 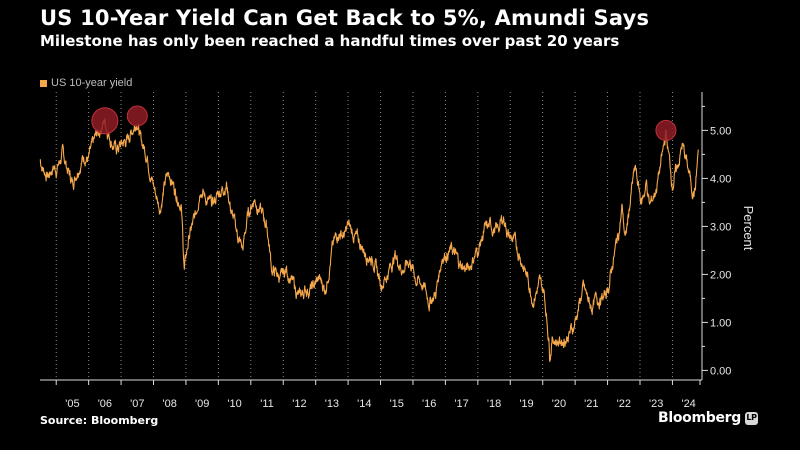 What do you see at coordinates (170, 404) in the screenshot?
I see `x-tick-label-3: '08` at bounding box center [170, 404].